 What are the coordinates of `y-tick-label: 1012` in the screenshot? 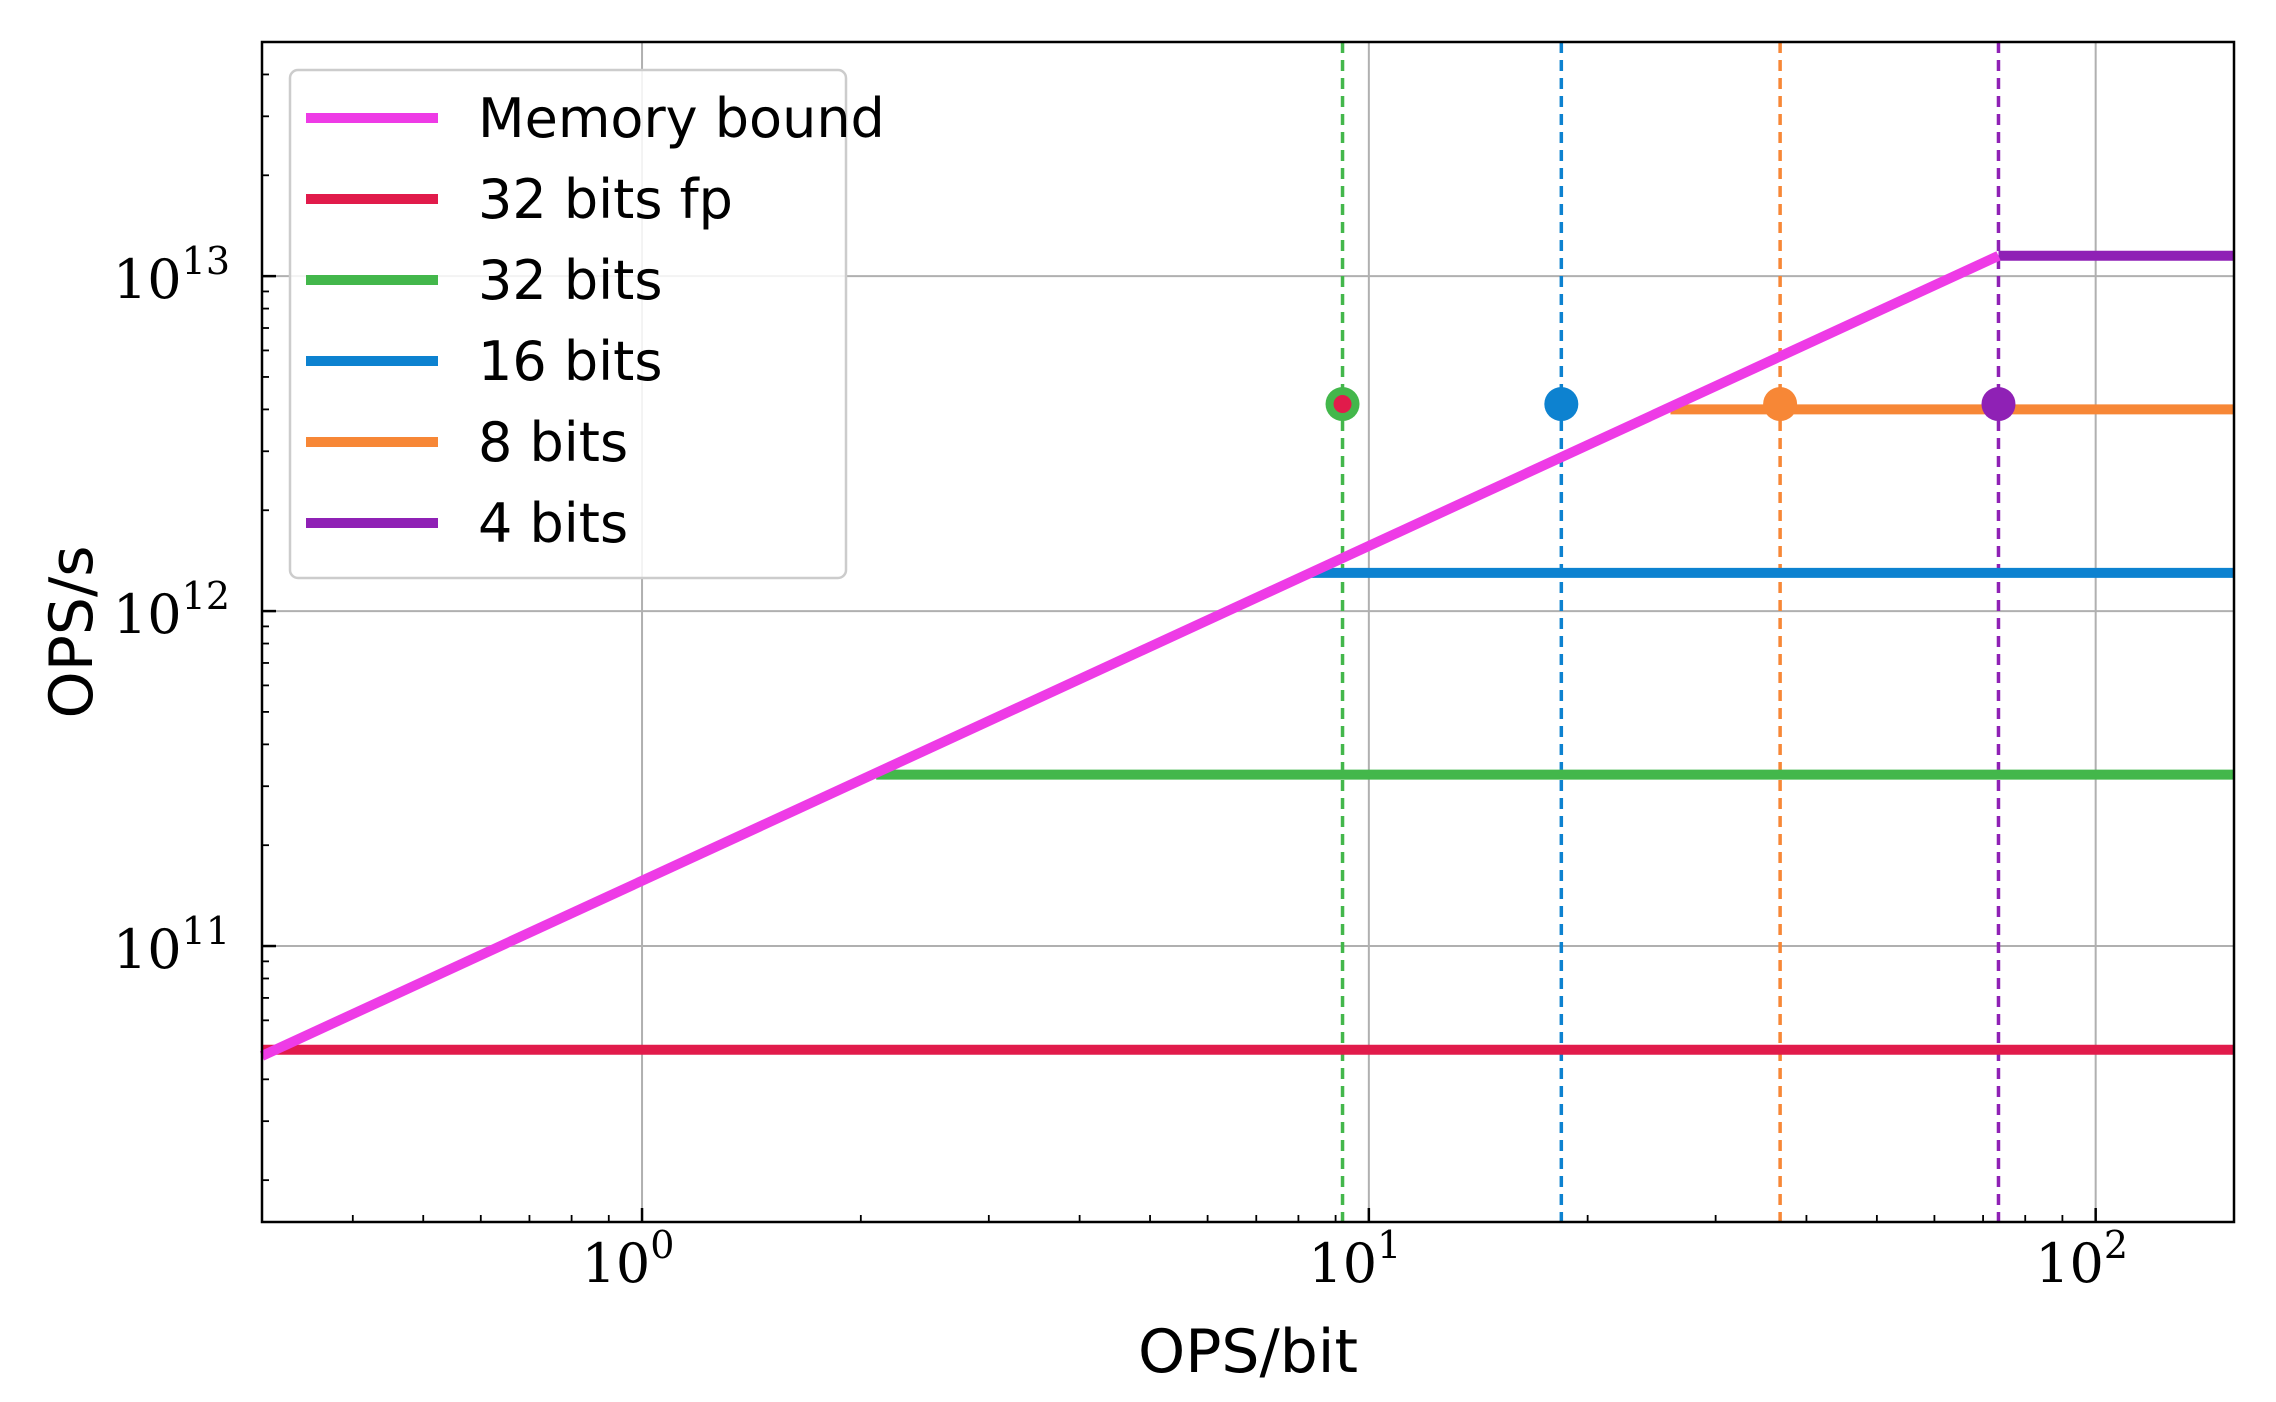 It's located at (171, 610).